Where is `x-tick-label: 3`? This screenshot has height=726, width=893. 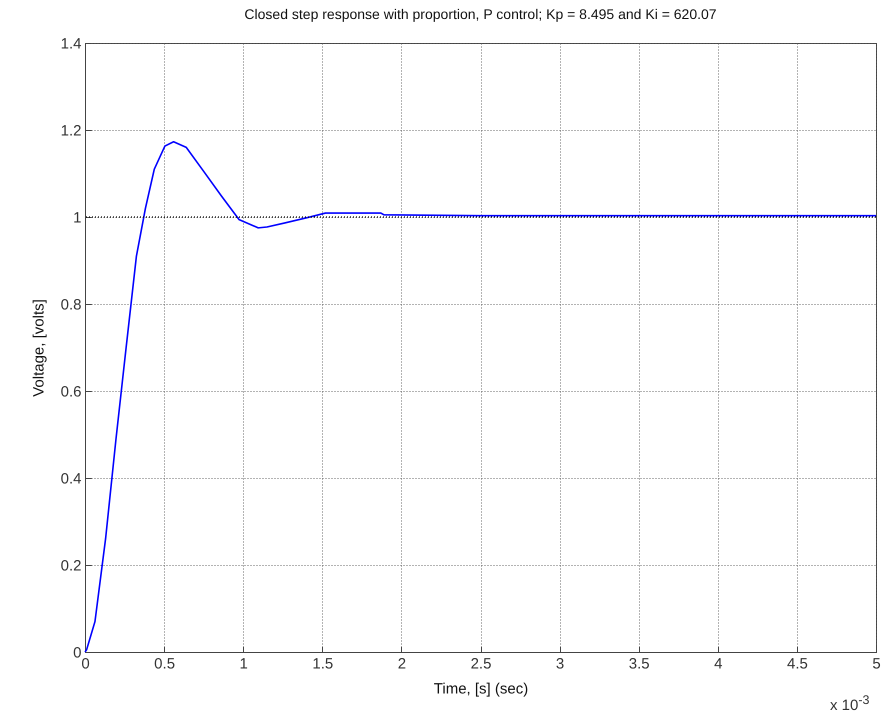 x-tick-label: 3 is located at coordinates (560, 664).